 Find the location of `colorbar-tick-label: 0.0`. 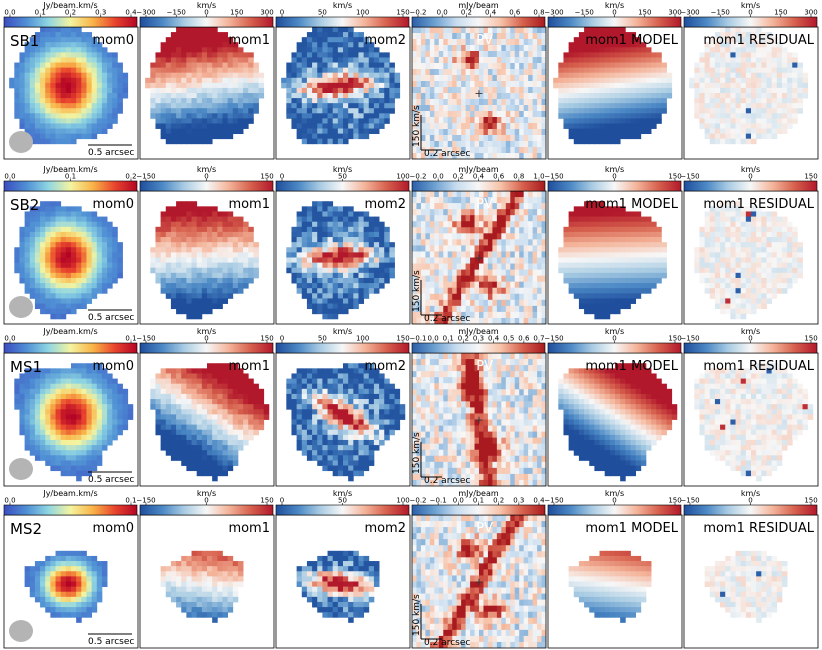

colorbar-tick-label: 0.0 is located at coordinates (433, 339).